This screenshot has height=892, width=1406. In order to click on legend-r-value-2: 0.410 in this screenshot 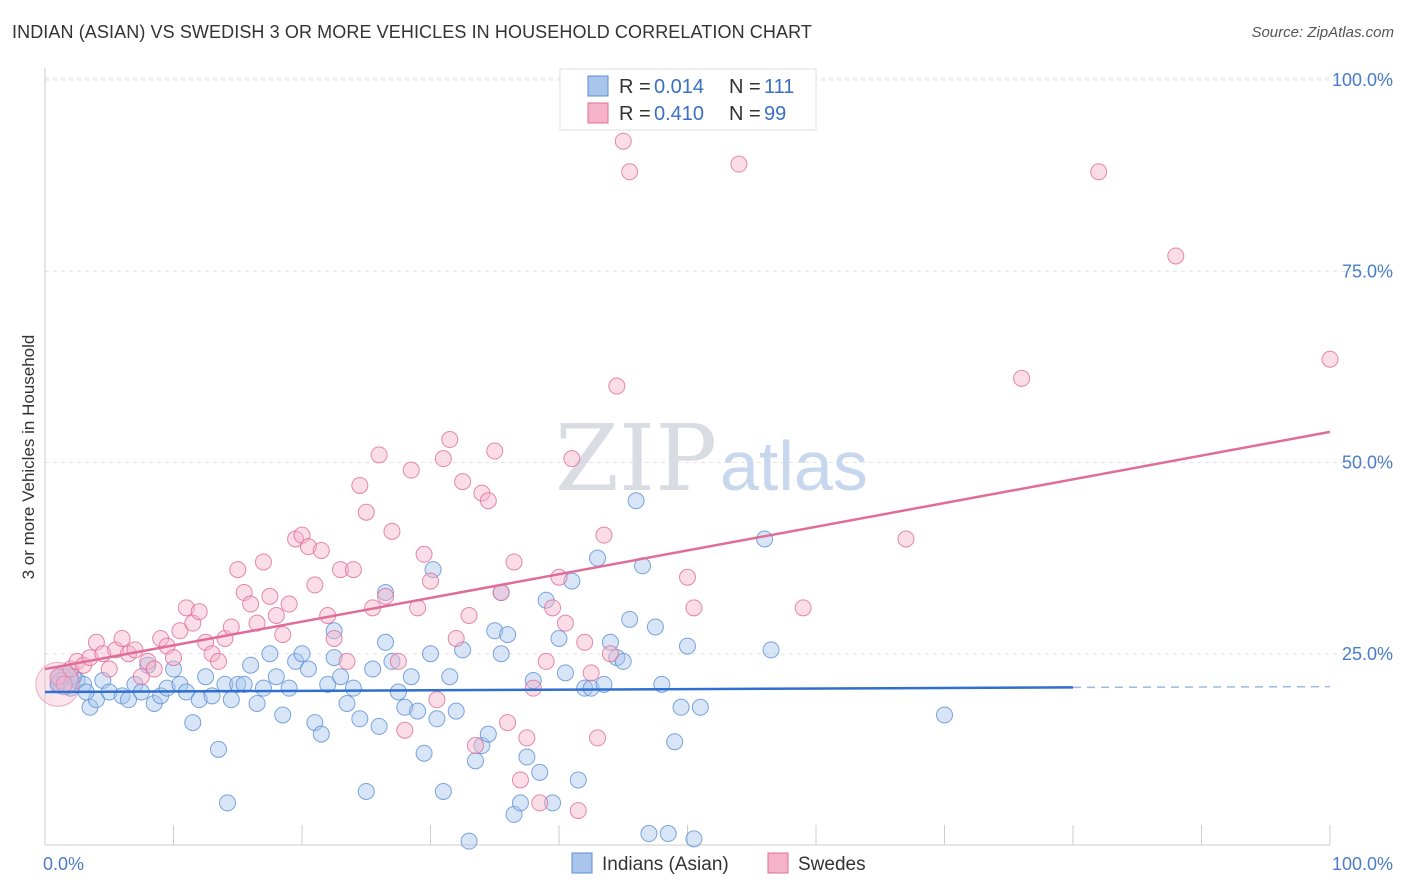, I will do `click(679, 114)`.